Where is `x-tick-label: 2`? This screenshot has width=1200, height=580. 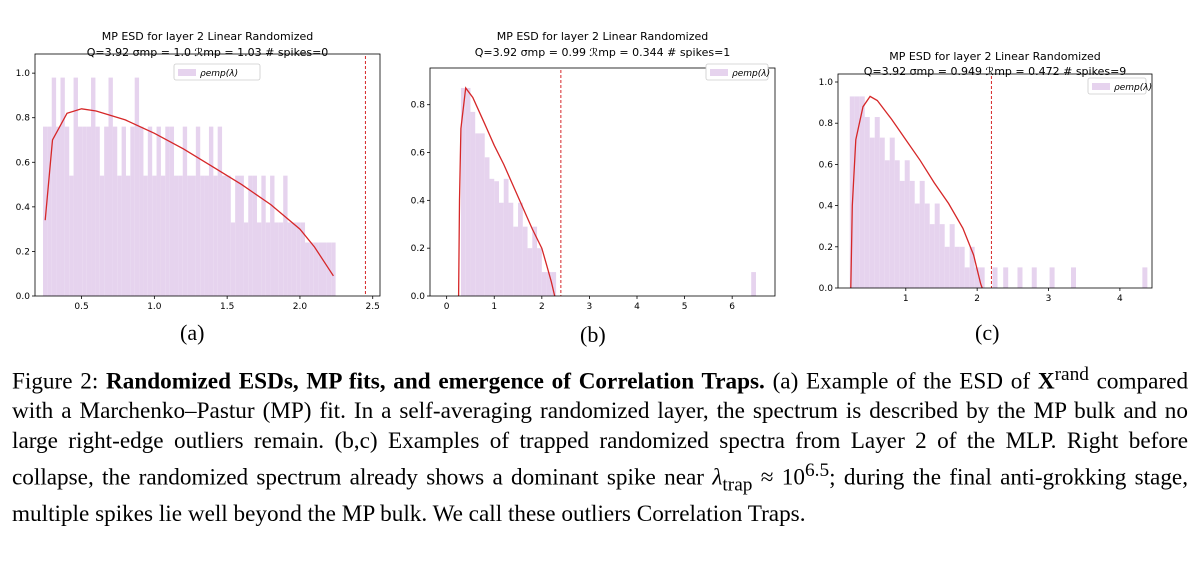 x-tick-label: 2 is located at coordinates (542, 307).